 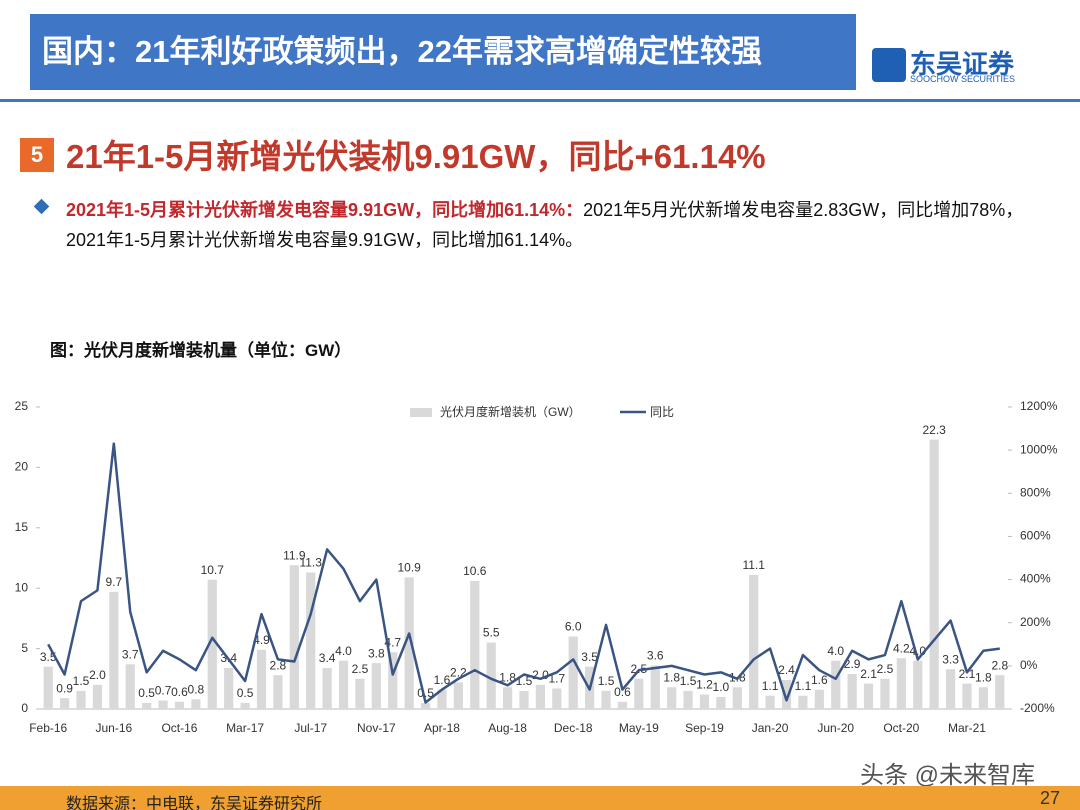 I want to click on y-tick-label: 20, so click(x=22, y=467).